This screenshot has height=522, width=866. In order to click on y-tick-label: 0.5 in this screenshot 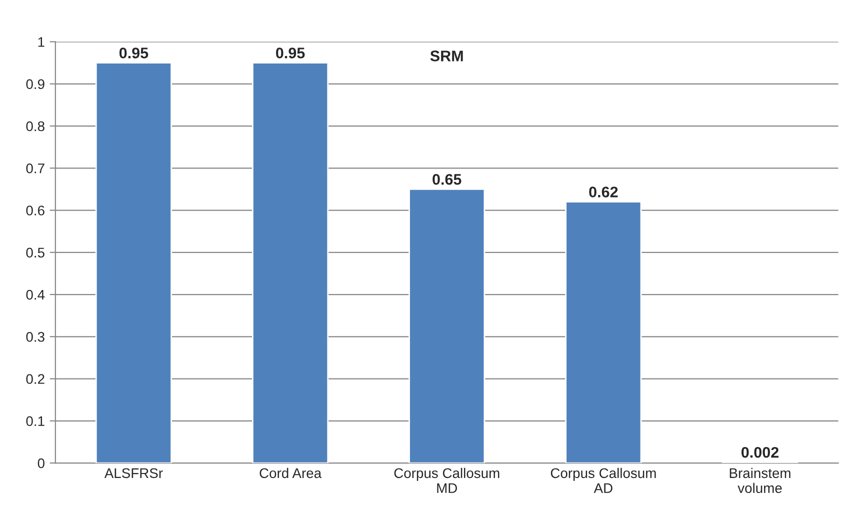, I will do `click(35, 253)`.